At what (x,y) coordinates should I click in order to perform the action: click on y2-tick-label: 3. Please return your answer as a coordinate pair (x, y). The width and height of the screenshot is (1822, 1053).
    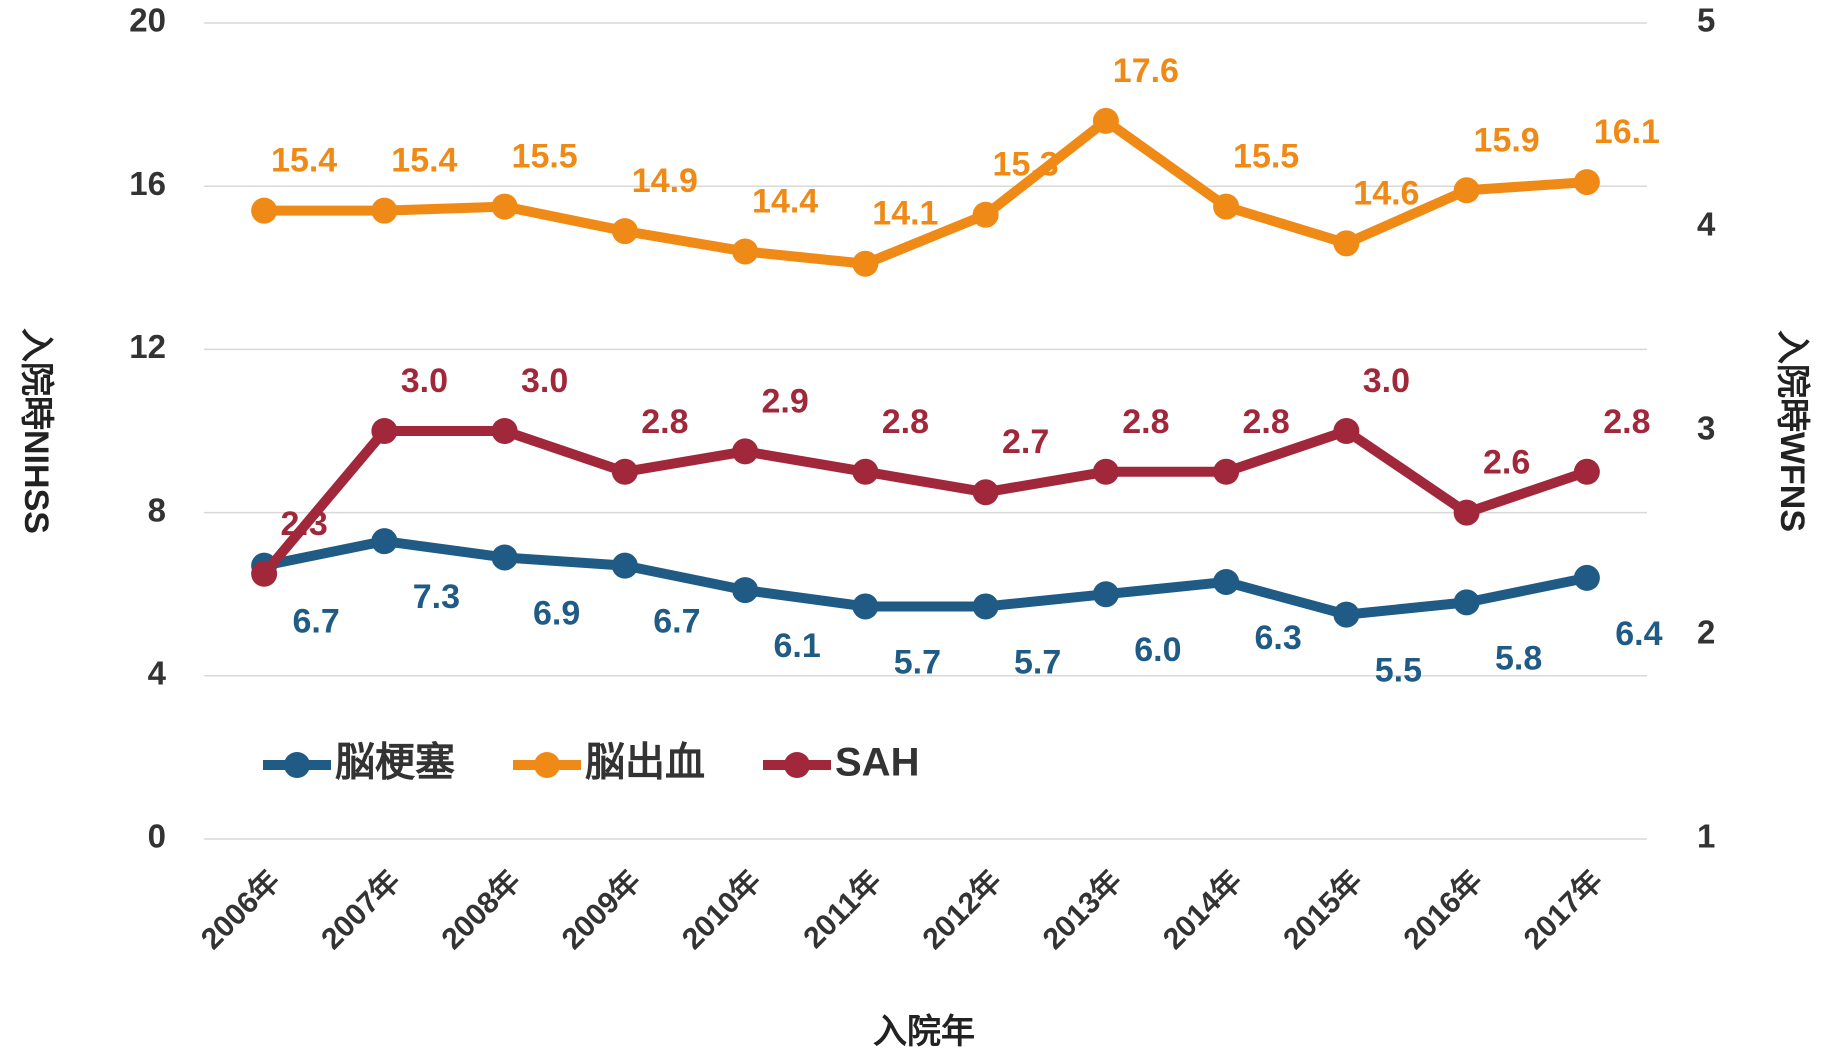
    Looking at the image, I should click on (1706, 428).